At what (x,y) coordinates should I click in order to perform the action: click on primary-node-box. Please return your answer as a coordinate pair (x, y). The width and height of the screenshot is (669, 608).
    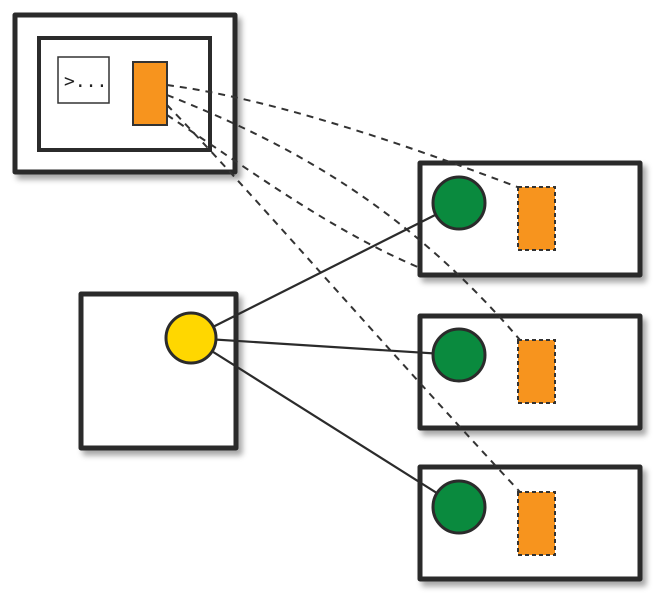
    Looking at the image, I should click on (158, 371).